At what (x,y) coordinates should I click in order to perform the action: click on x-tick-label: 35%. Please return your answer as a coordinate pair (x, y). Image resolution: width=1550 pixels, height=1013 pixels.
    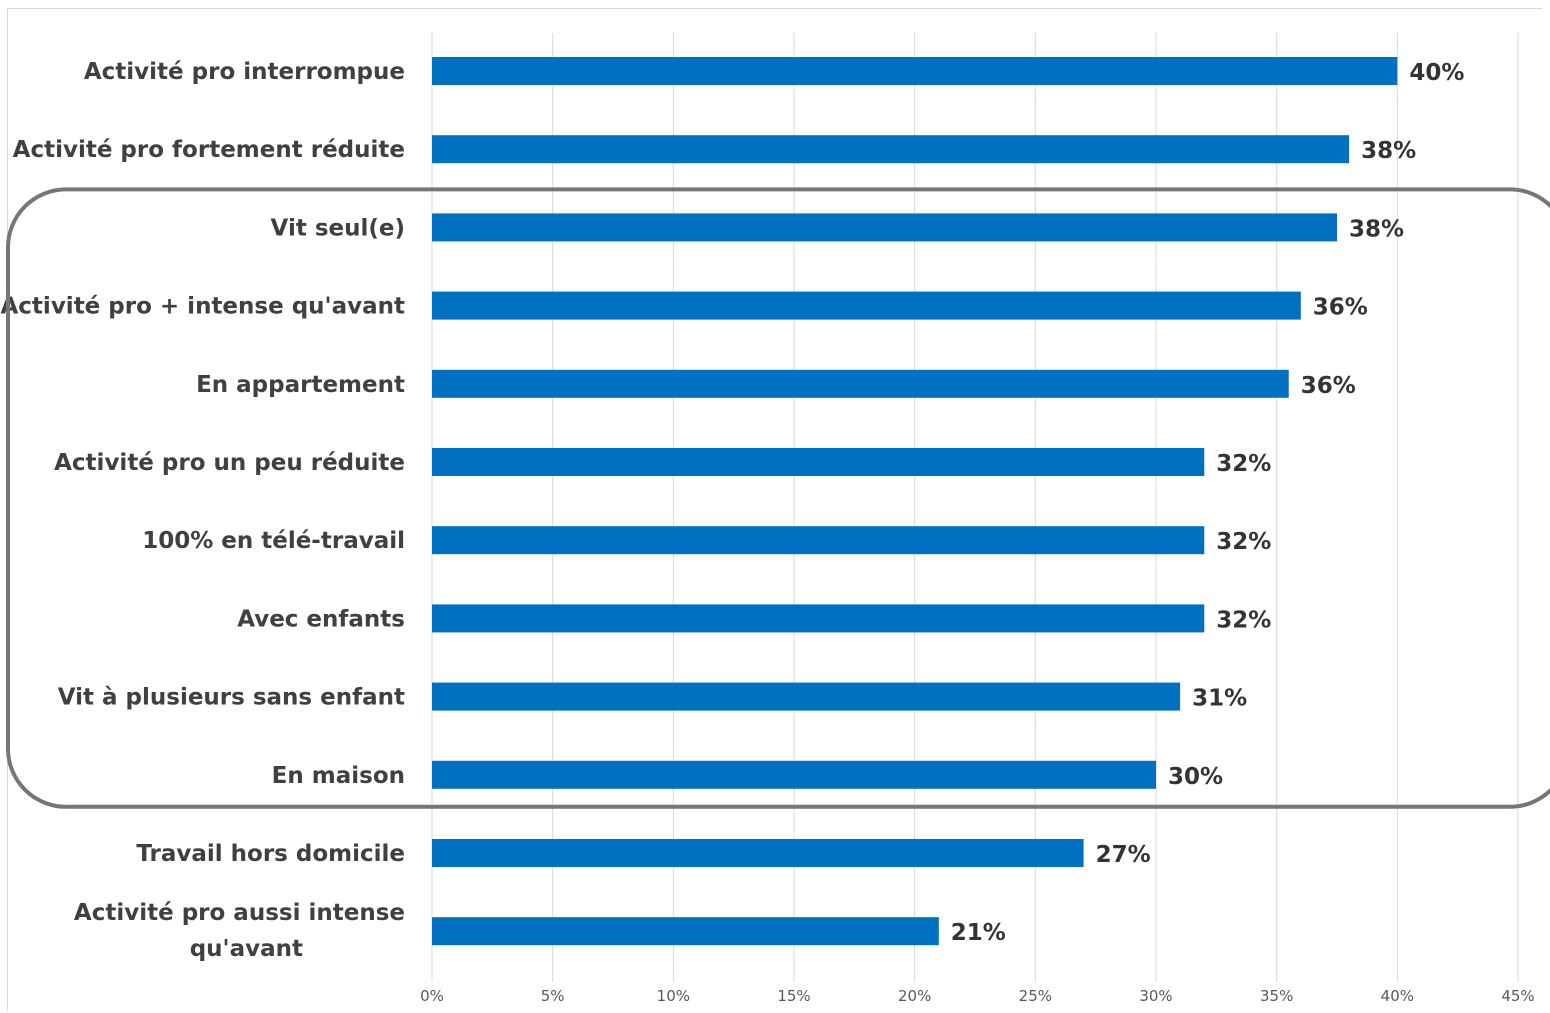
    Looking at the image, I should click on (1276, 996).